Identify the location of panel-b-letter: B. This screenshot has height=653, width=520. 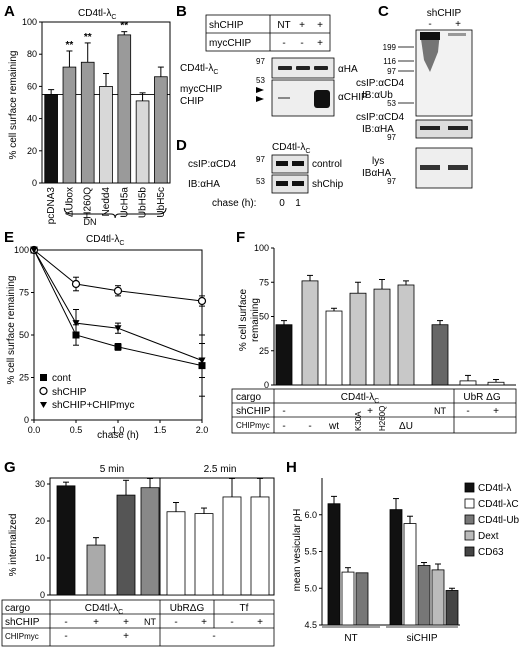
(181, 11).